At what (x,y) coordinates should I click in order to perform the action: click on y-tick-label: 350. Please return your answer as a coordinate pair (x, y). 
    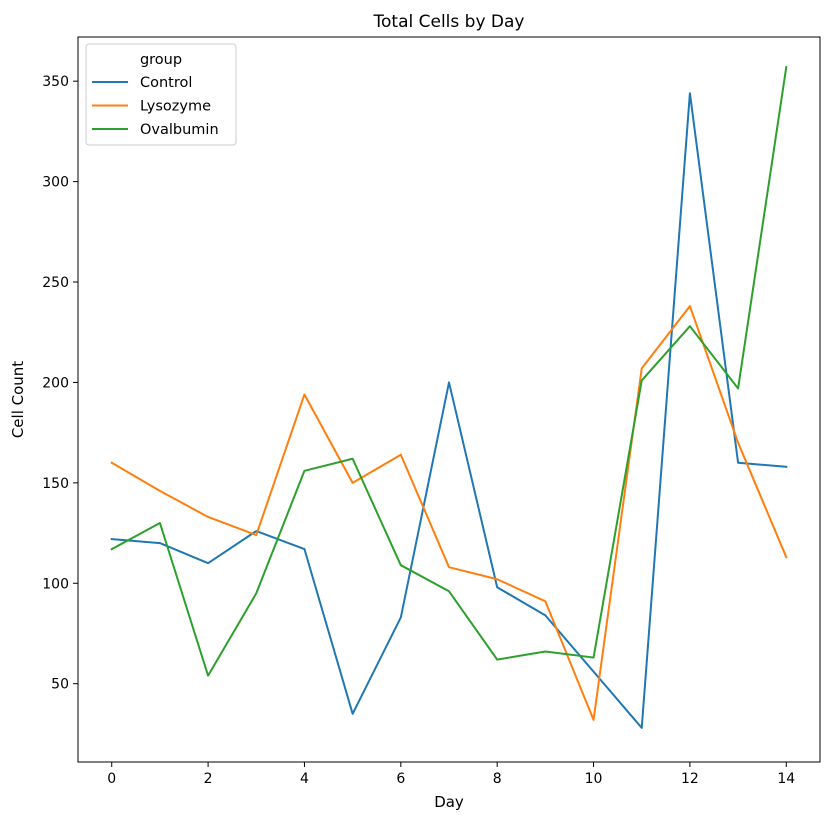
    Looking at the image, I should click on (55, 82).